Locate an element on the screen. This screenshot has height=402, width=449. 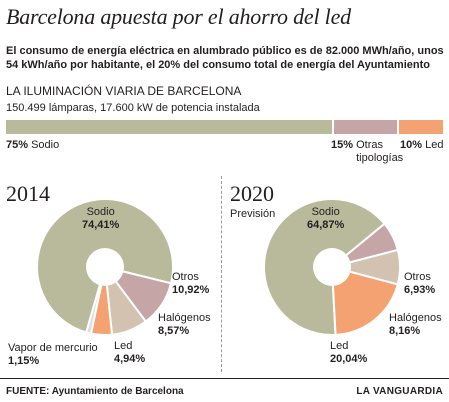
label-2020-halogenos-value: 8,16% is located at coordinates (405, 331).